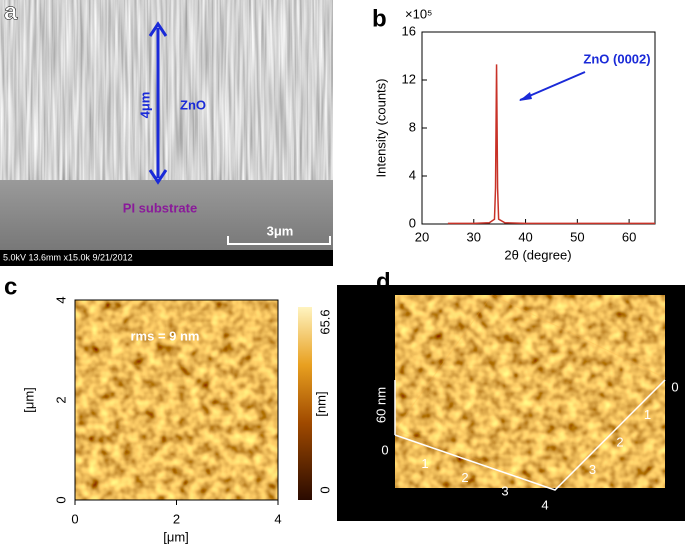 The image size is (685, 550). I want to click on colorbar-label: [nm], so click(320, 403).